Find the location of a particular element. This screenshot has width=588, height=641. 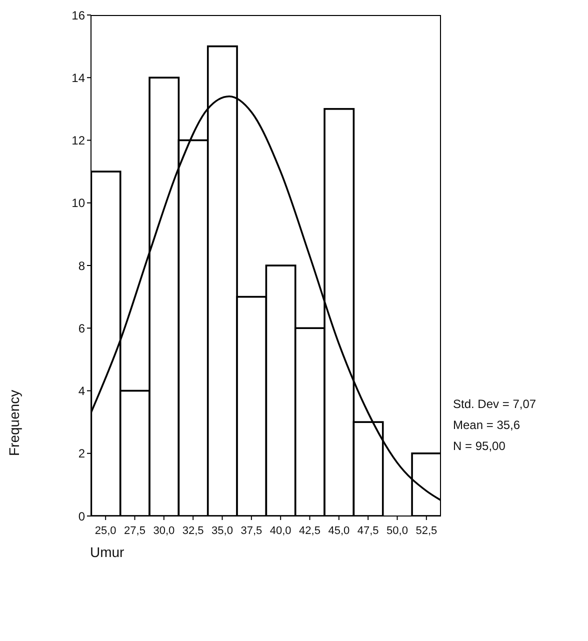

text: Std. Dev = 7,07 is located at coordinates (494, 404).